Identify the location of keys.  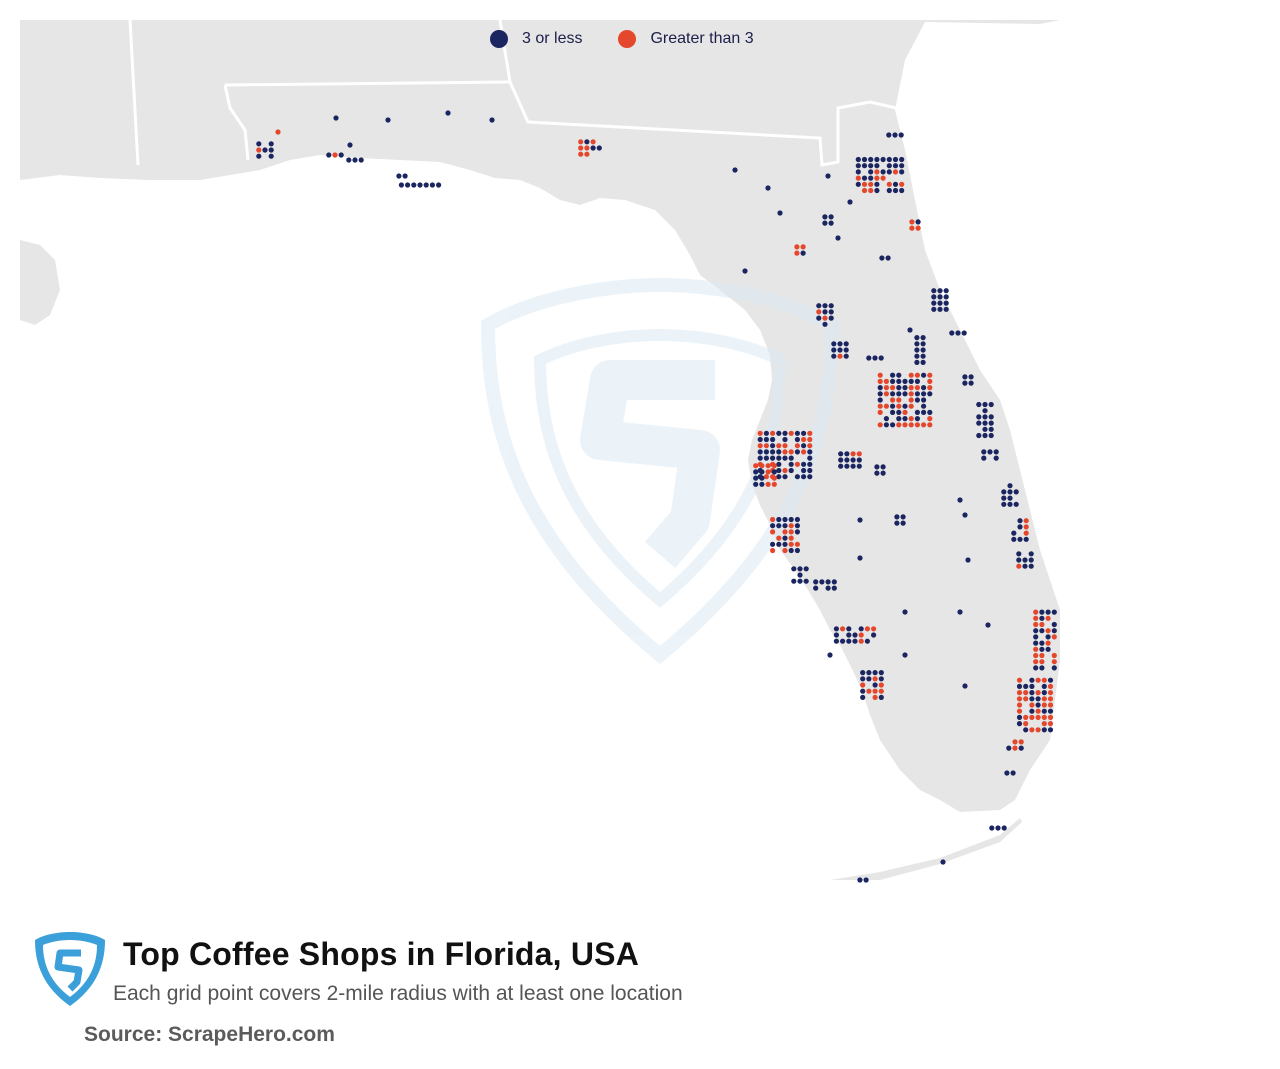
(926, 849).